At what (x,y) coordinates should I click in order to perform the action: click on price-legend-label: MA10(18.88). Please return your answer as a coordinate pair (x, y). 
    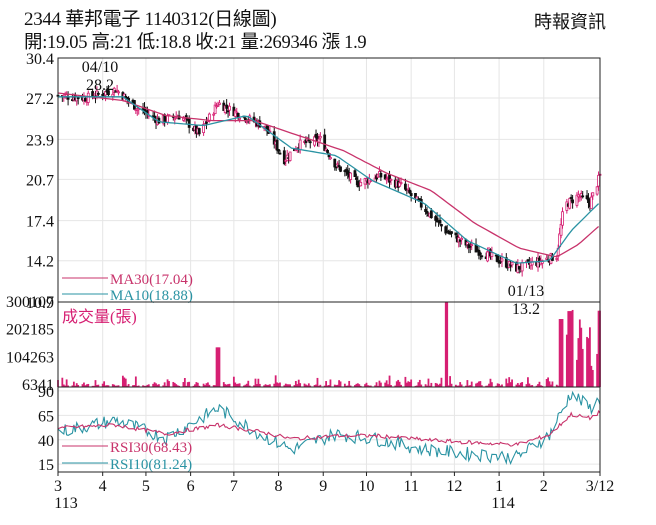
    Looking at the image, I should click on (151, 296).